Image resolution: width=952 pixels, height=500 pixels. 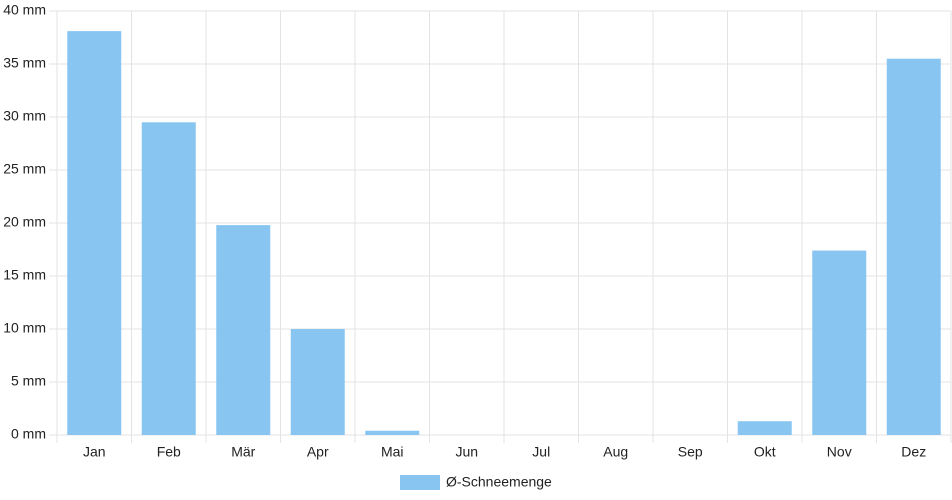 What do you see at coordinates (24, 63) in the screenshot?
I see `y-tick-label: 35 mm` at bounding box center [24, 63].